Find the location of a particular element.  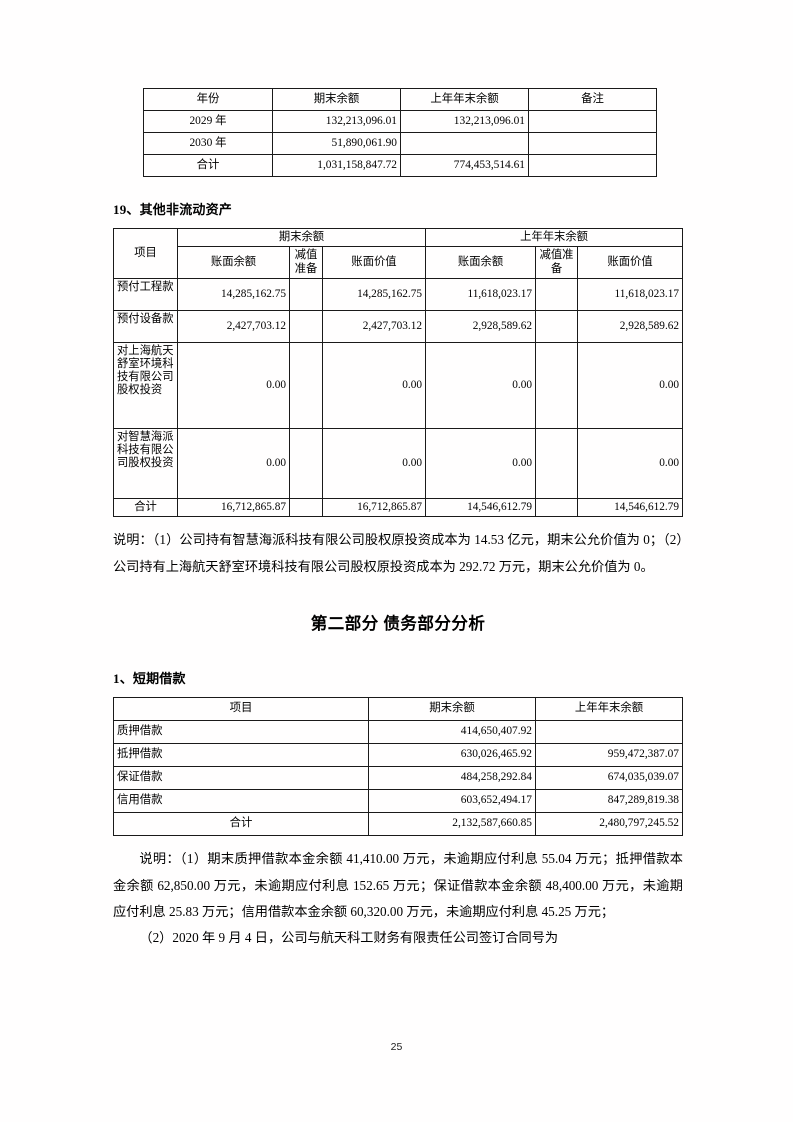

table-row: 2029 年 132,213,096.01 132,213,096.01 is located at coordinates (400, 121).